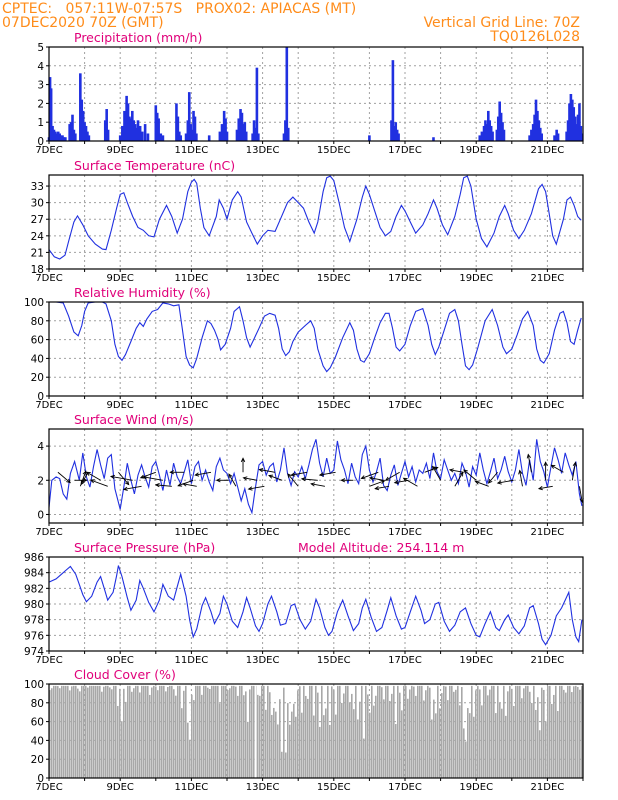 Image resolution: width=618 pixels, height=800 pixels. I want to click on y-tick-label: 984, so click(34, 574).